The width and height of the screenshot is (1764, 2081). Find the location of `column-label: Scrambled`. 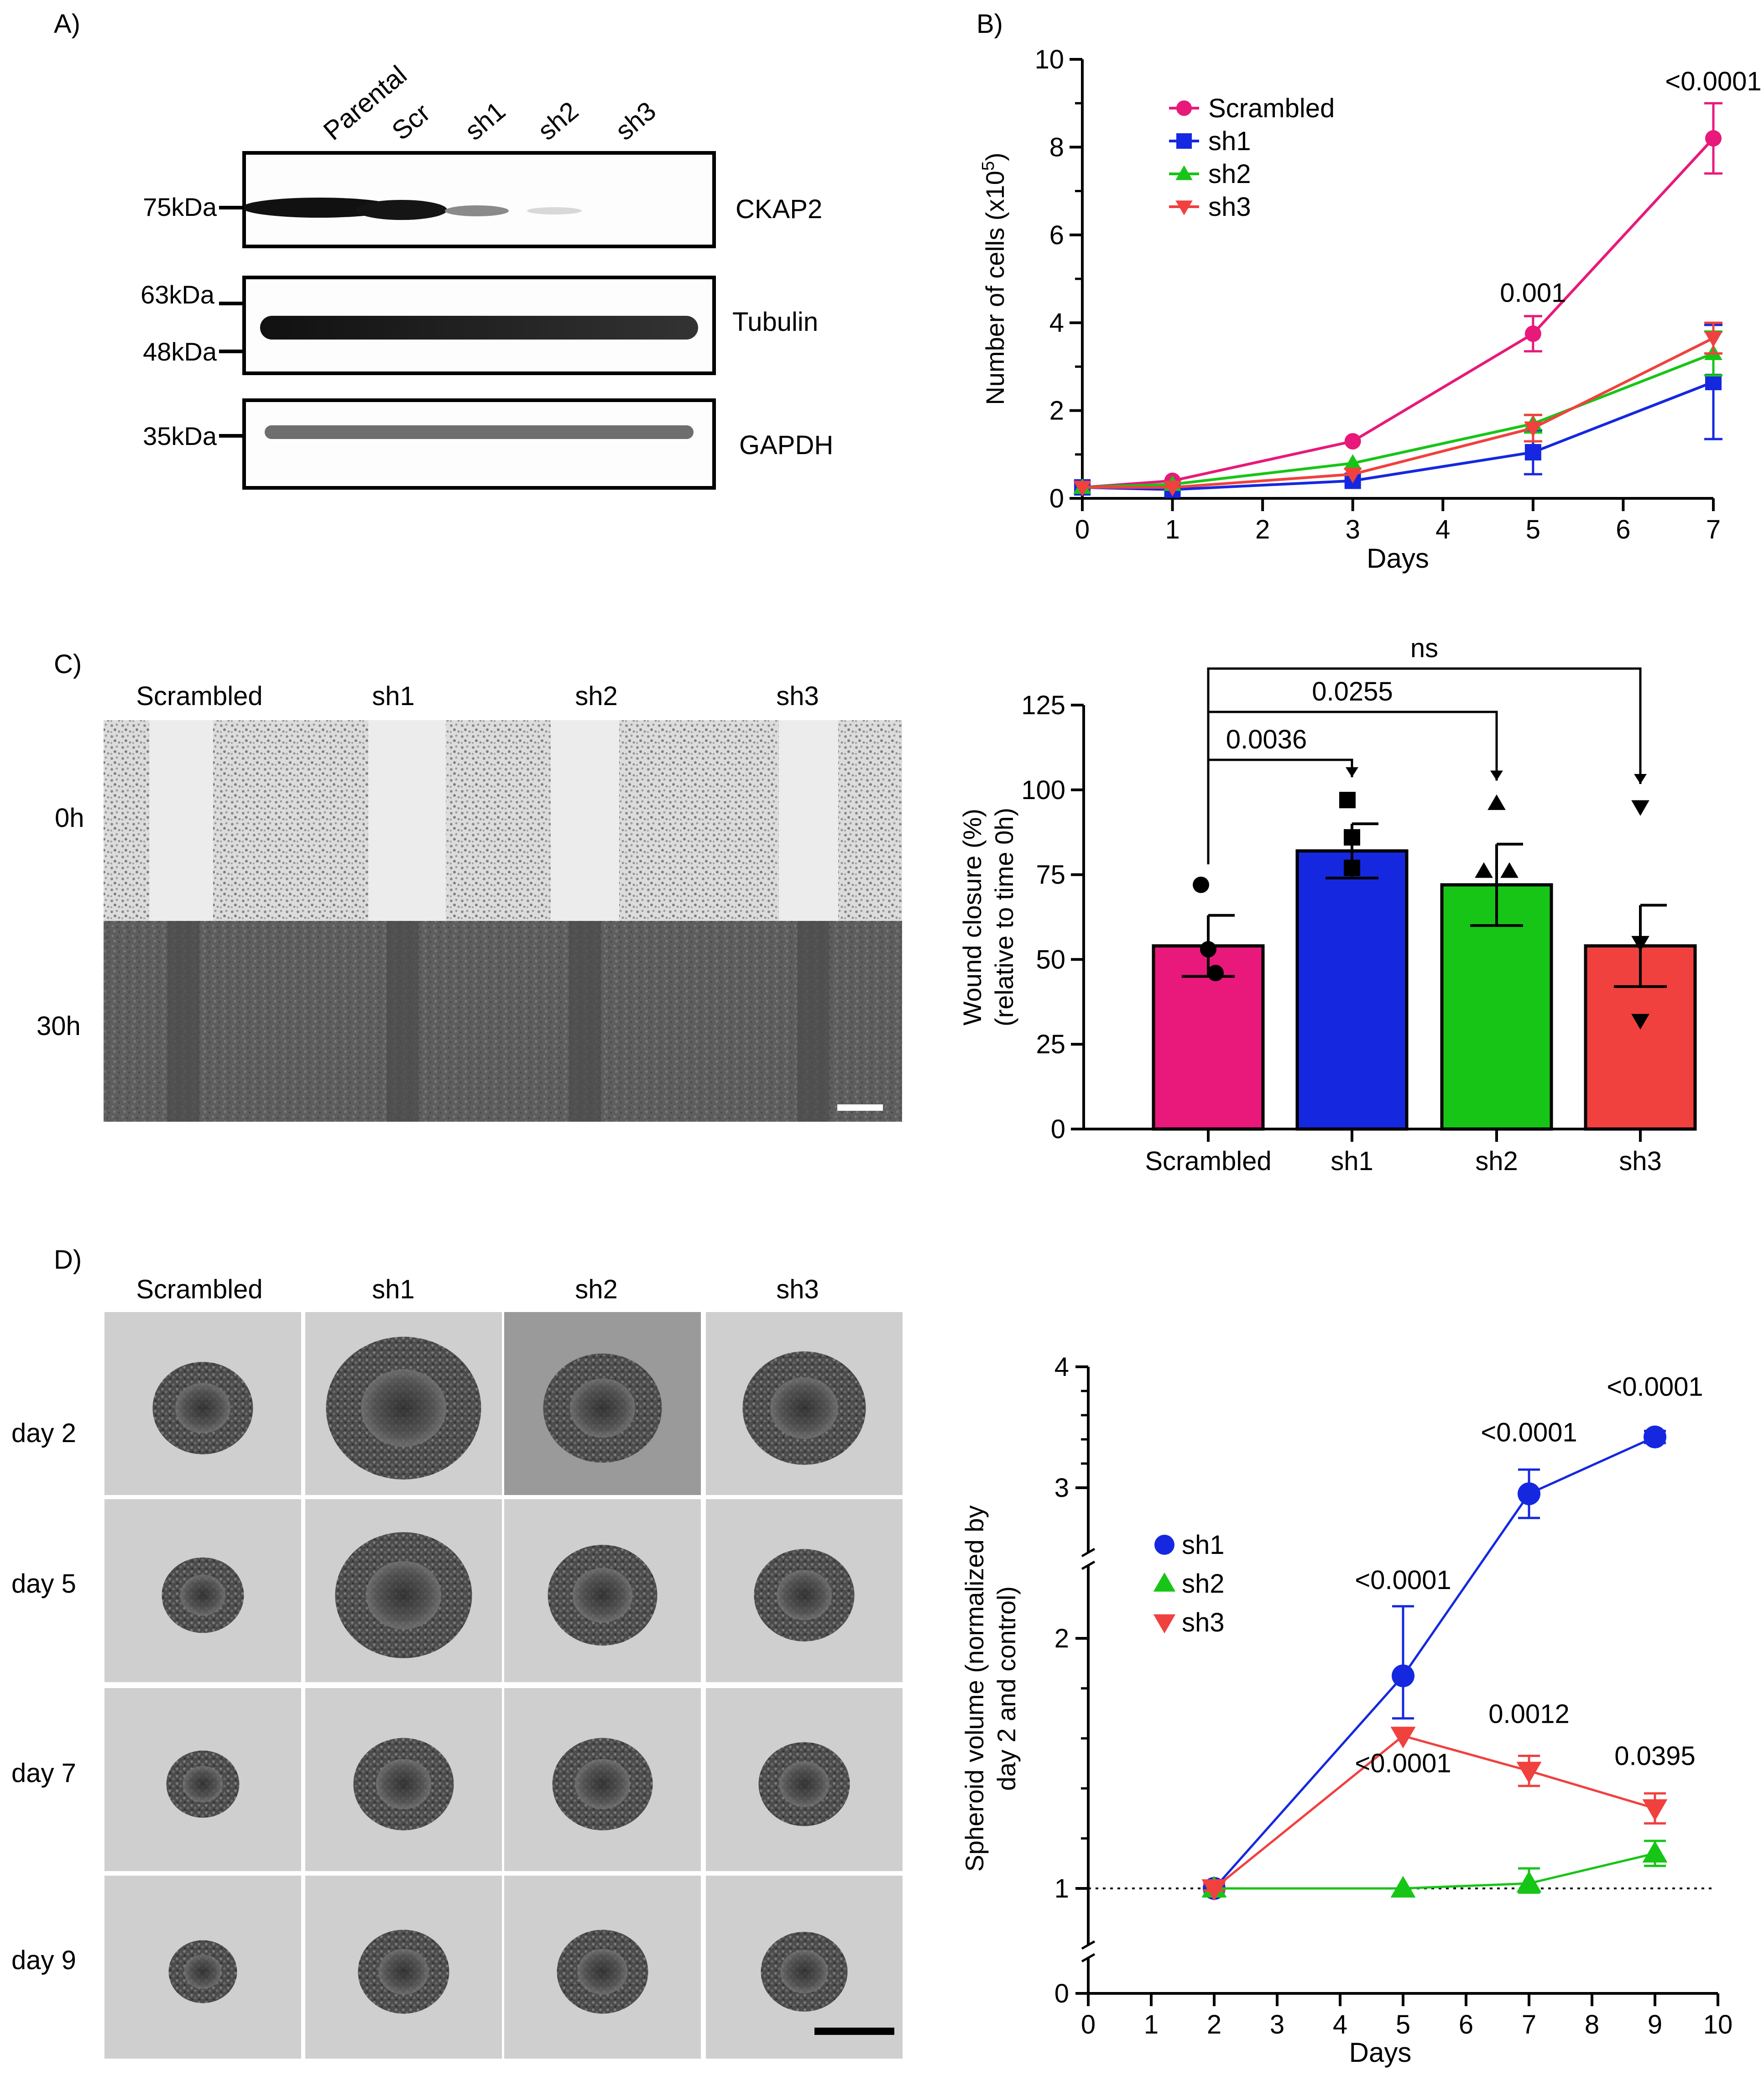

column-label: Scrambled is located at coordinates (199, 1289).